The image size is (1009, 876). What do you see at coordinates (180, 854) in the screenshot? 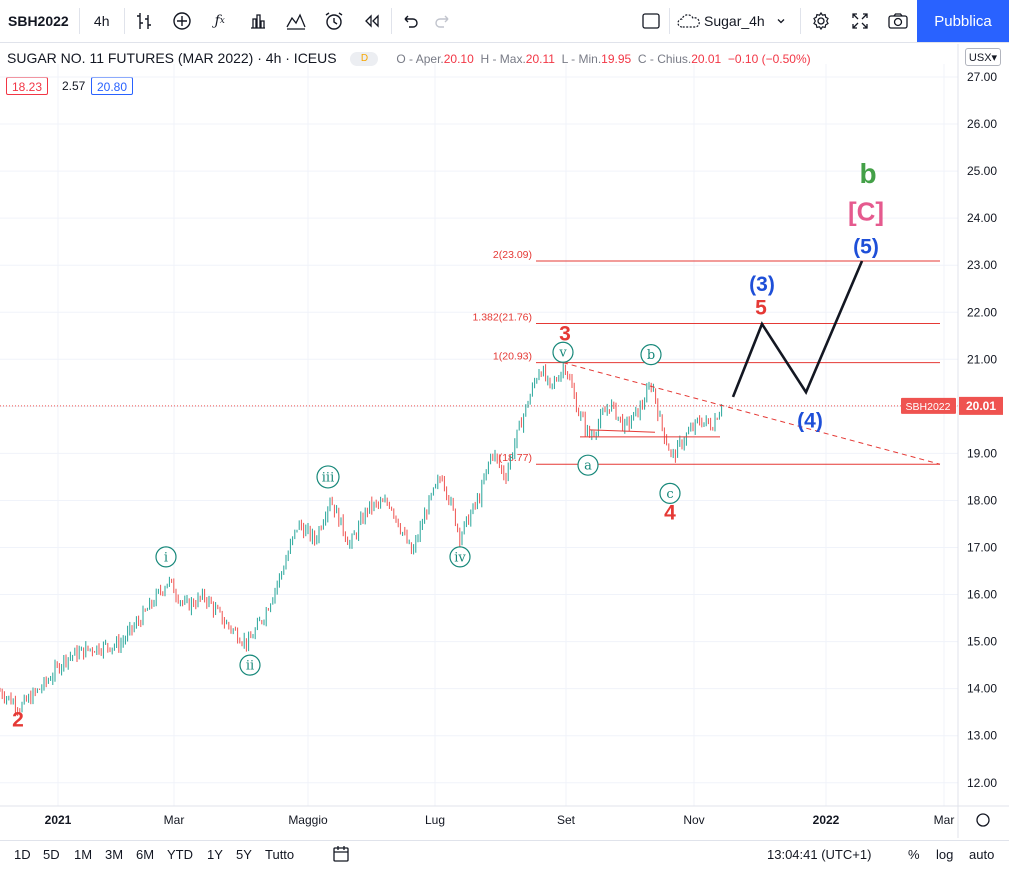
I see `range-button-ytd: YTD` at bounding box center [180, 854].